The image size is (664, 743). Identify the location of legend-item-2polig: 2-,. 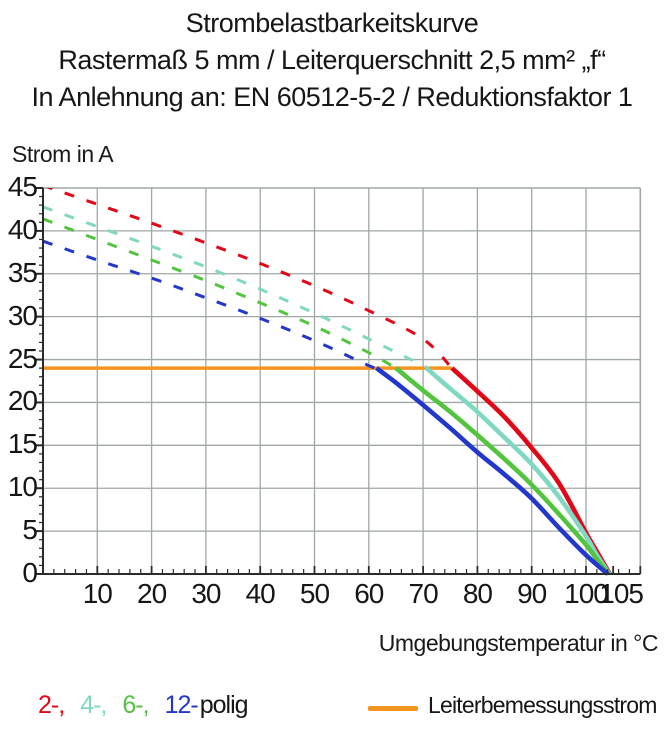
(51, 705).